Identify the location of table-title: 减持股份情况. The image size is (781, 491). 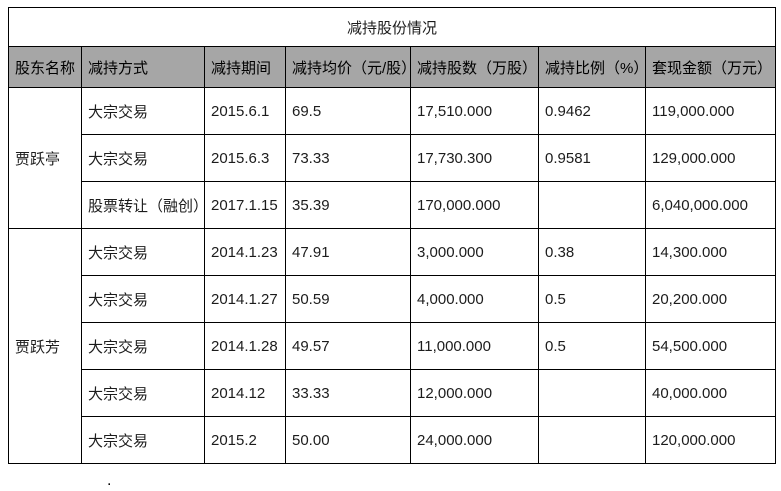
(392, 27).